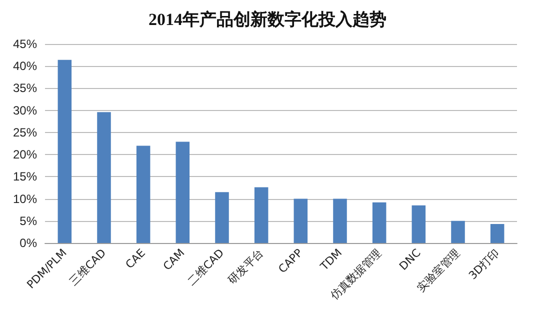  Describe the element at coordinates (29, 243) in the screenshot. I see `y-tick-label: 0%` at that location.